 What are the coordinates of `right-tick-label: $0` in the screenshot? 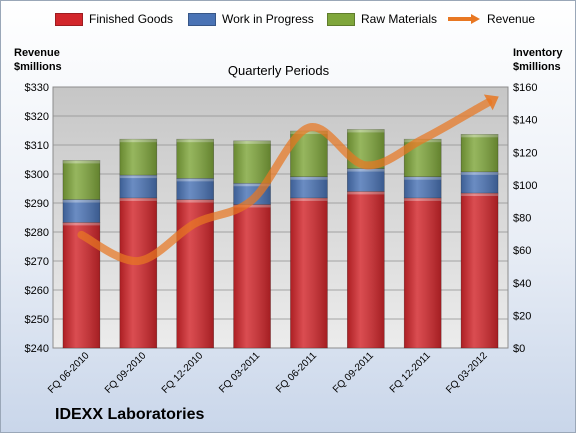 It's located at (519, 349).